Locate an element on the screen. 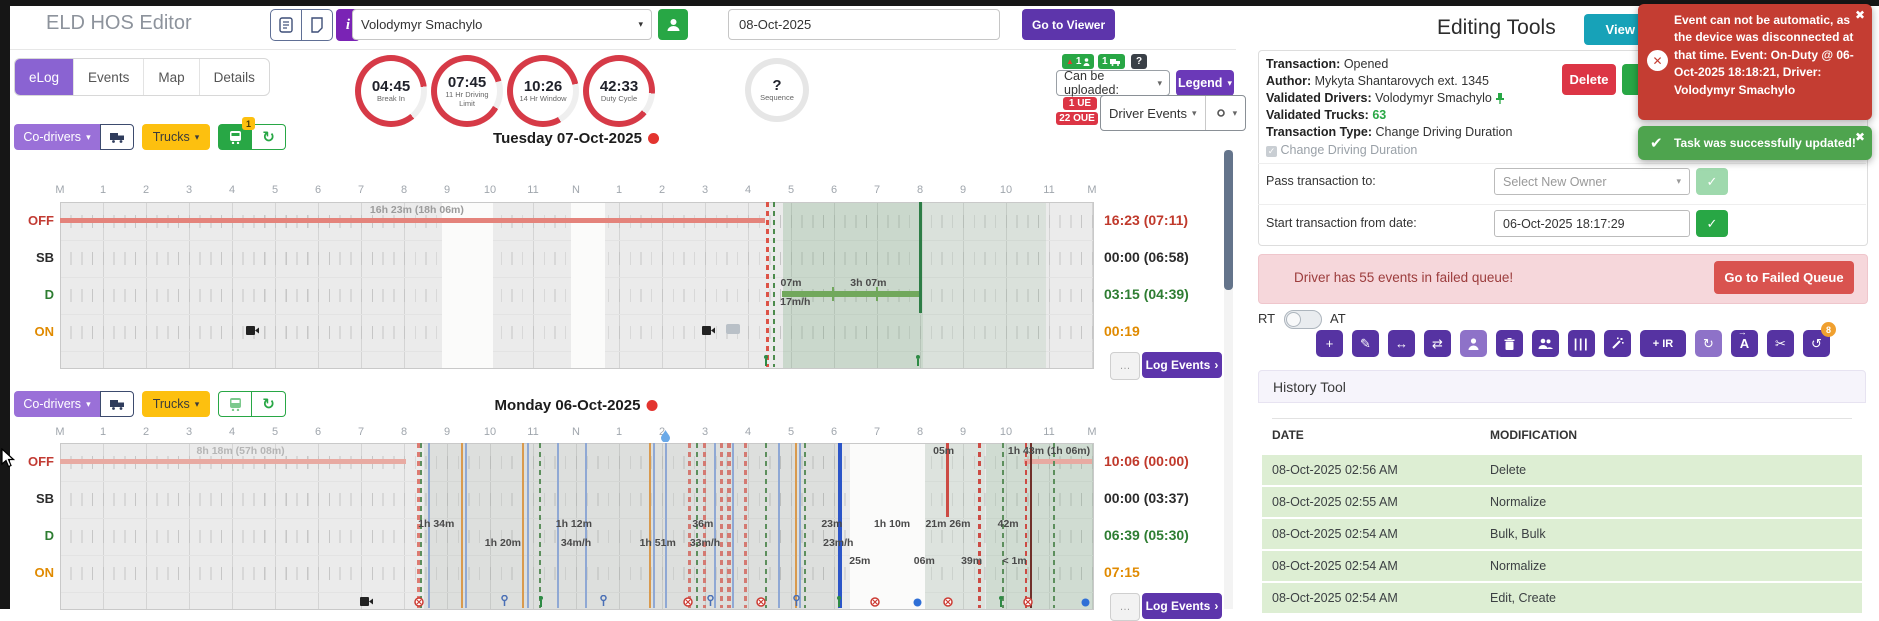 The width and height of the screenshot is (1879, 621). mouse-cursor is located at coordinates (8, 460).